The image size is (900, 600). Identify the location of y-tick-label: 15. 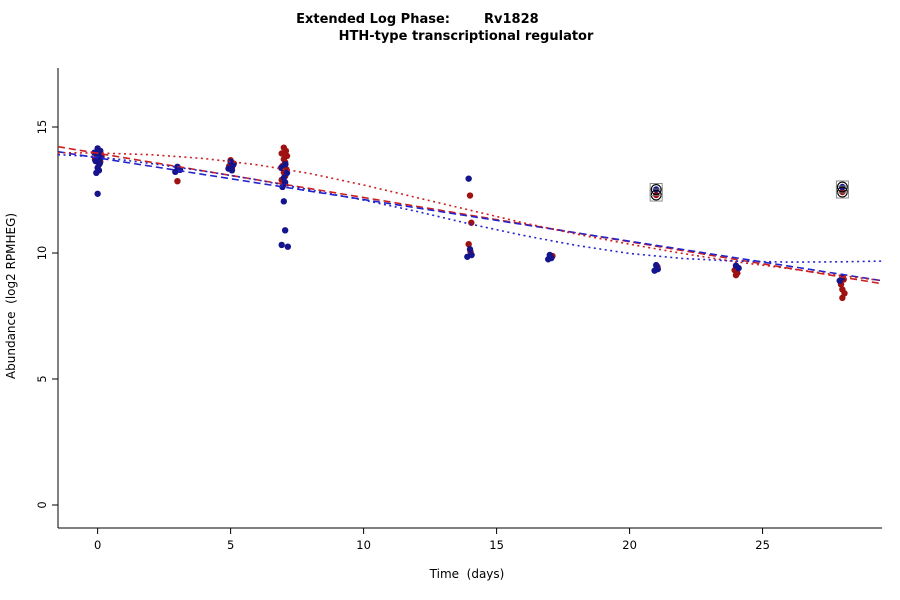
(42, 127).